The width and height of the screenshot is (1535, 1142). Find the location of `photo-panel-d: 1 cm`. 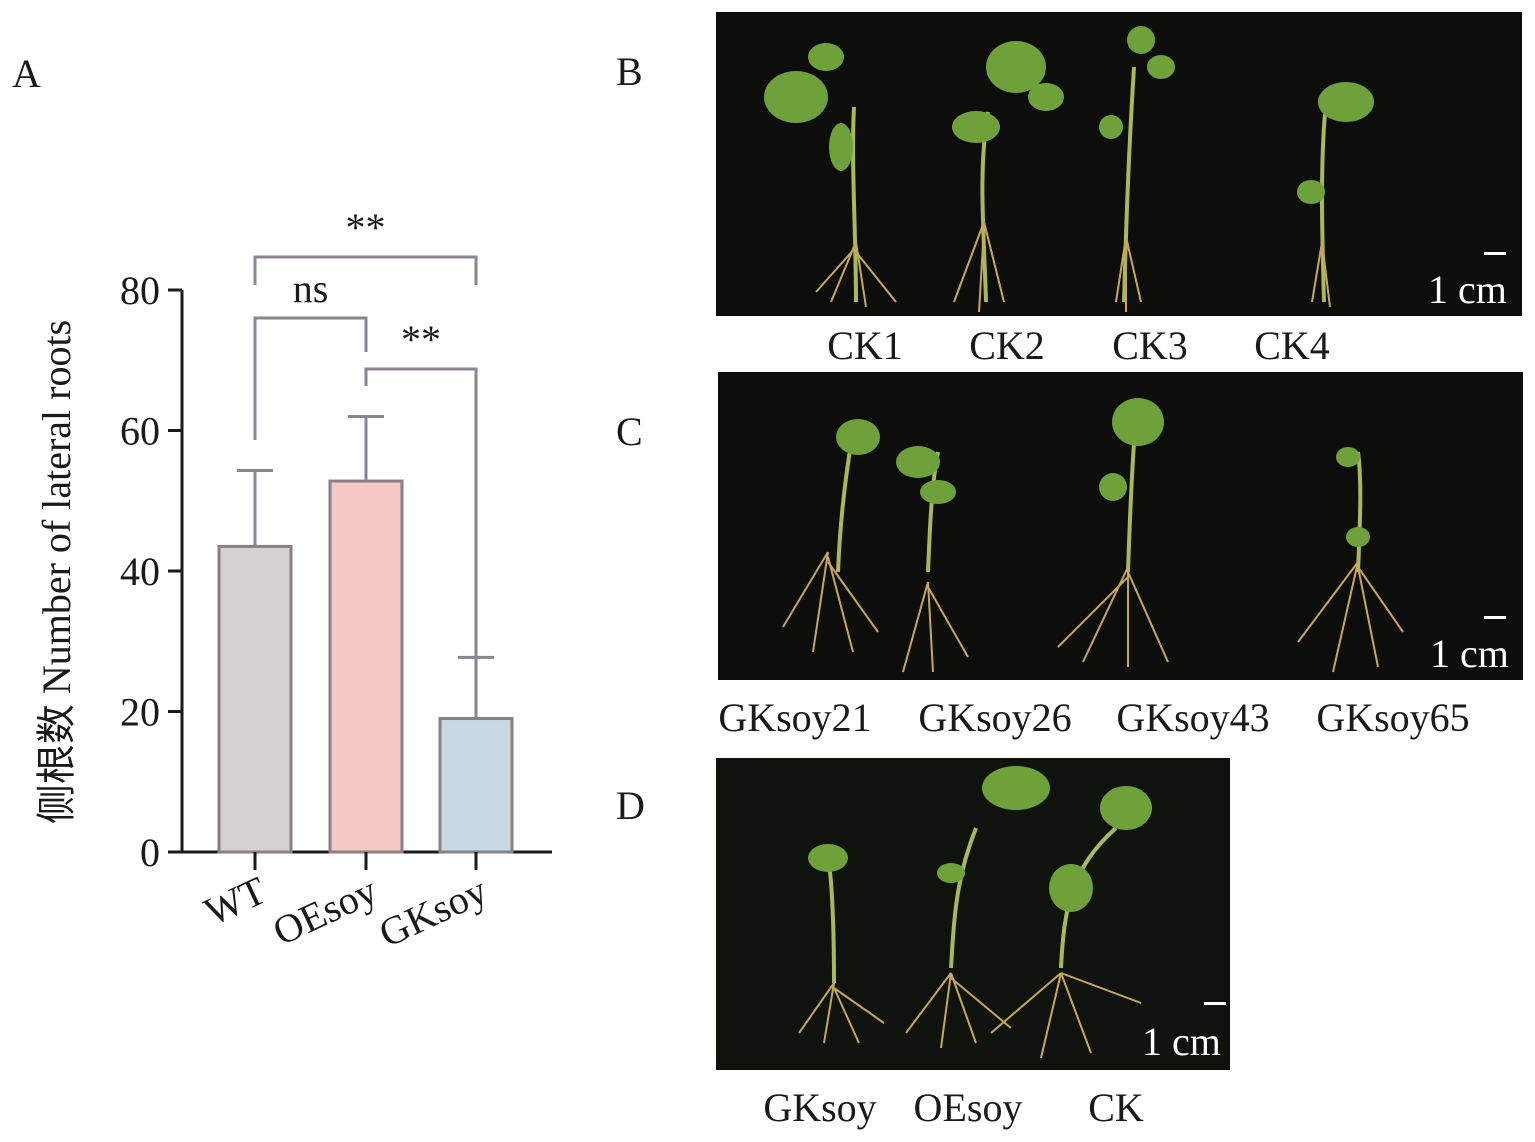

photo-panel-d: 1 cm is located at coordinates (973, 914).